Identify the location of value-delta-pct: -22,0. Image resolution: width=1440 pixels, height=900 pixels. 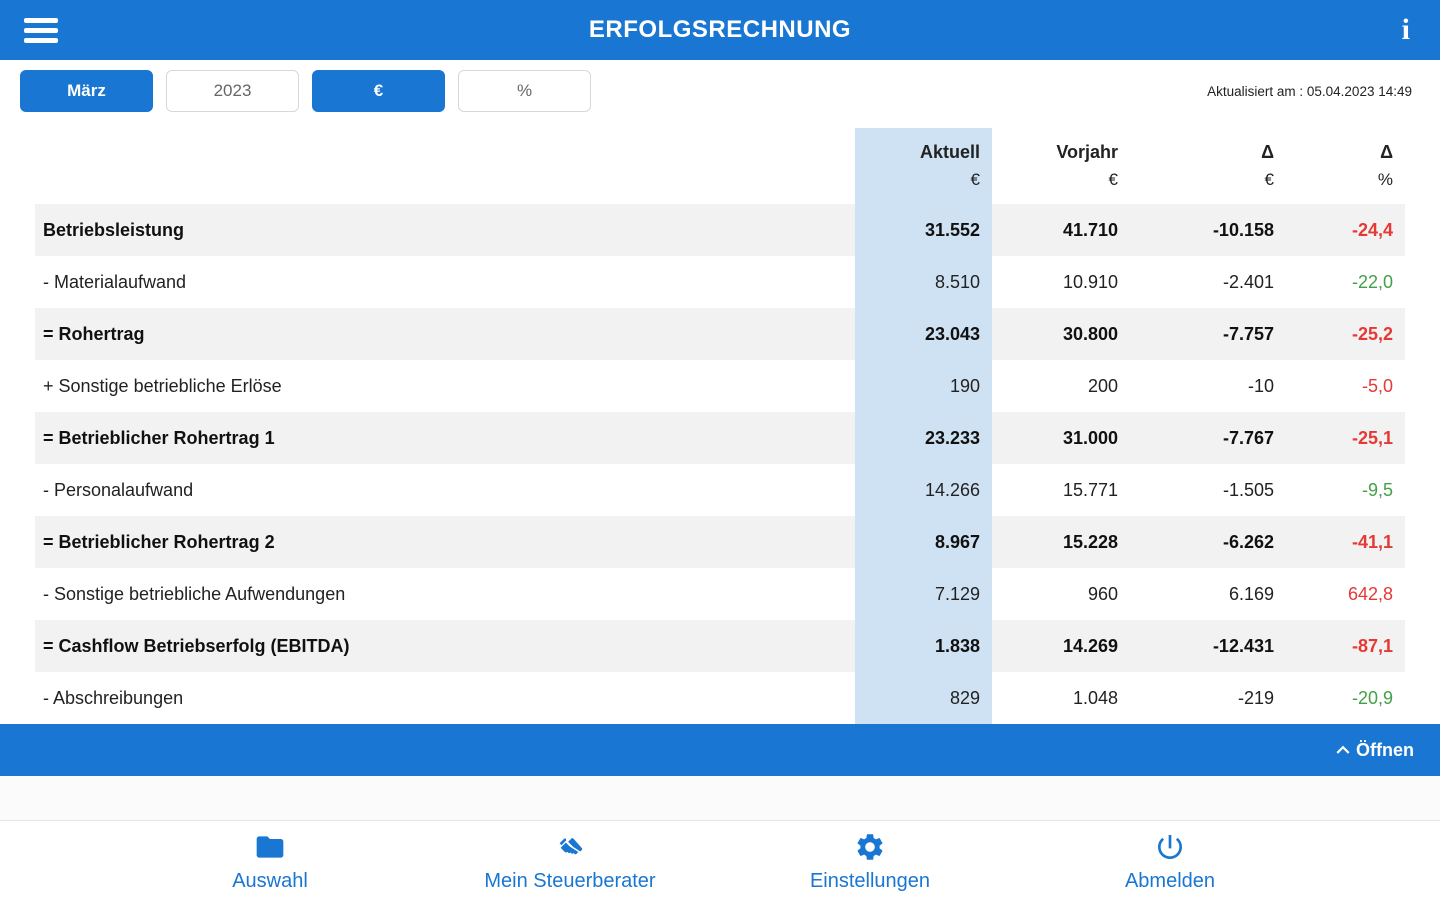
(1372, 281).